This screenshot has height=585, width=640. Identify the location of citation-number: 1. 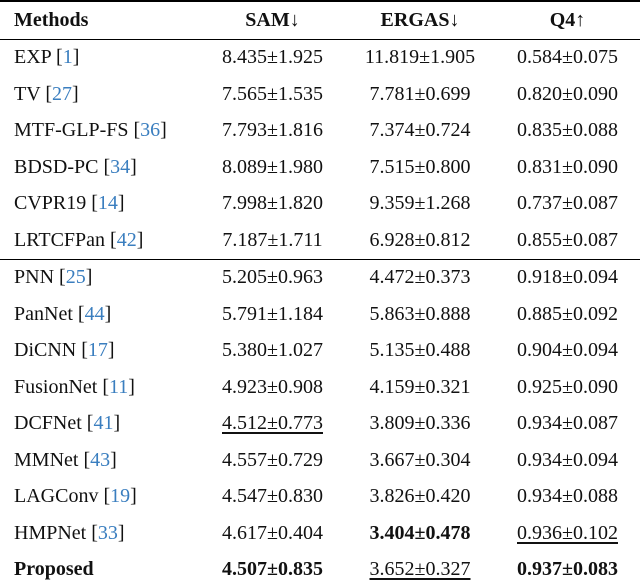
(67, 57).